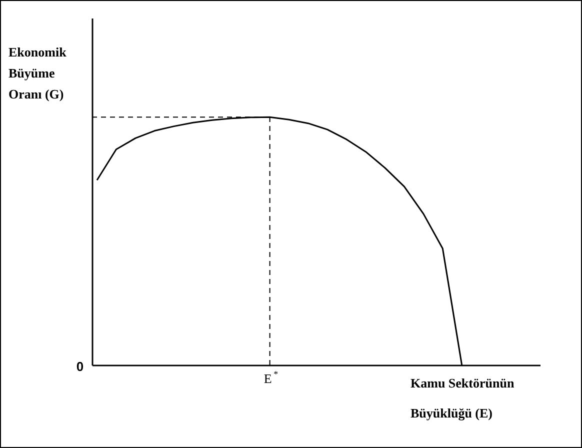  What do you see at coordinates (462, 398) in the screenshot?
I see `x-axis-title: Kamu Sektörünün Büyüklüğü (E)` at bounding box center [462, 398].